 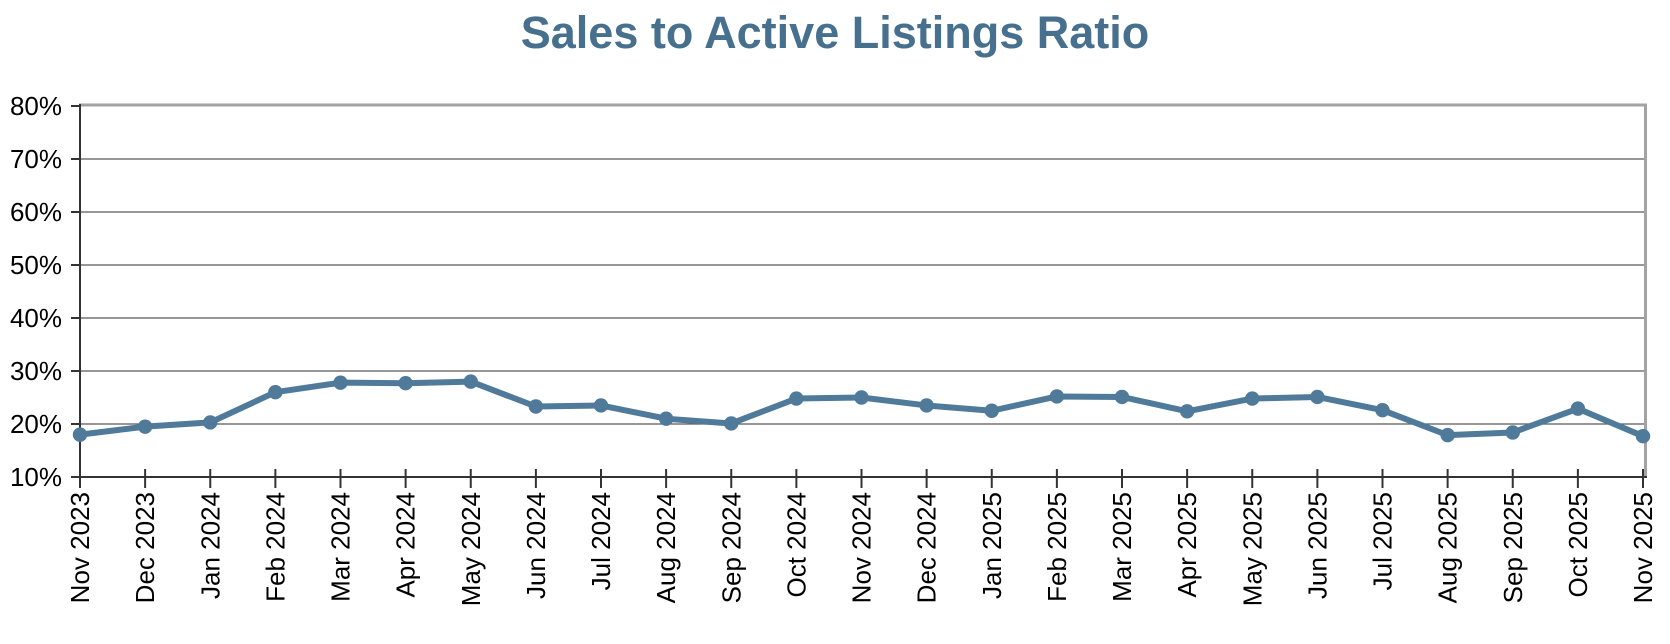 What do you see at coordinates (861, 409) in the screenshot?
I see `series-line` at bounding box center [861, 409].